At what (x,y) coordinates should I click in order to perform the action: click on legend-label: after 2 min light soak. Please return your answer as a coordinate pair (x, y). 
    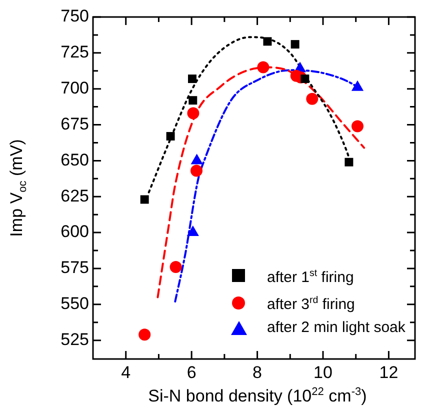
    Looking at the image, I should click on (336, 328).